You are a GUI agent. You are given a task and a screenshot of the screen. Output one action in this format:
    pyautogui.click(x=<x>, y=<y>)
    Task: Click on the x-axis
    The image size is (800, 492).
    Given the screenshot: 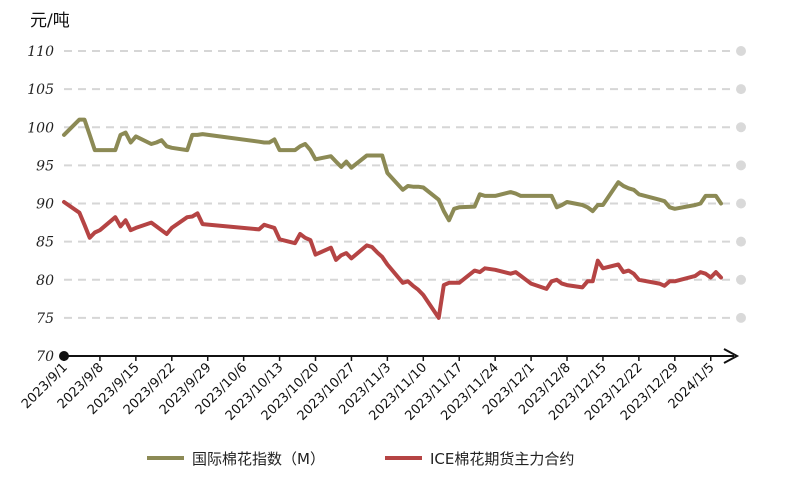 What is the action you would take?
    pyautogui.click(x=399, y=356)
    